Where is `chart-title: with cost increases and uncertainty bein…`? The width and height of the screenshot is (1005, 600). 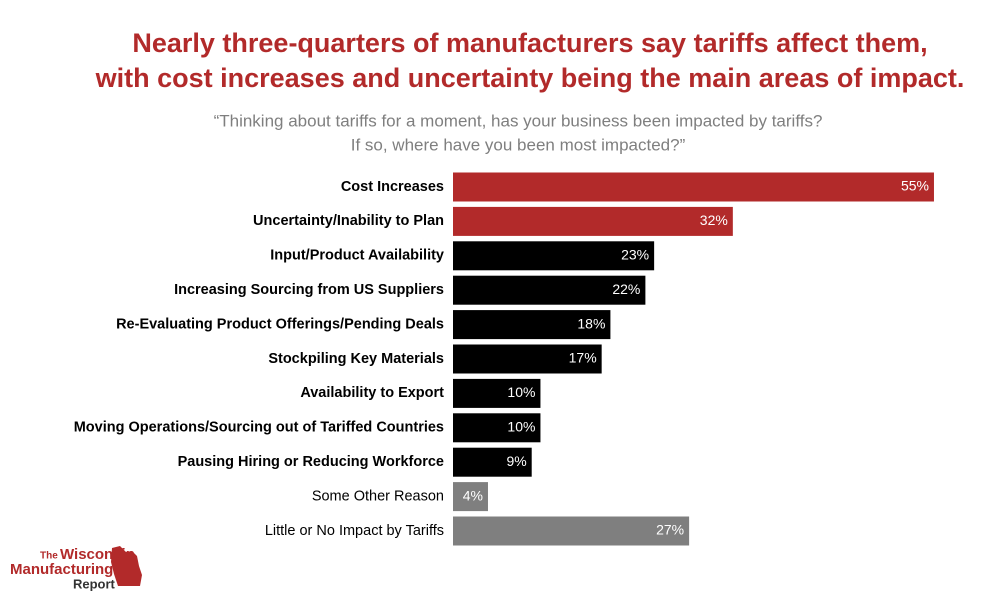
chart-title: with cost increases and uncertainty bein… is located at coordinates (530, 78).